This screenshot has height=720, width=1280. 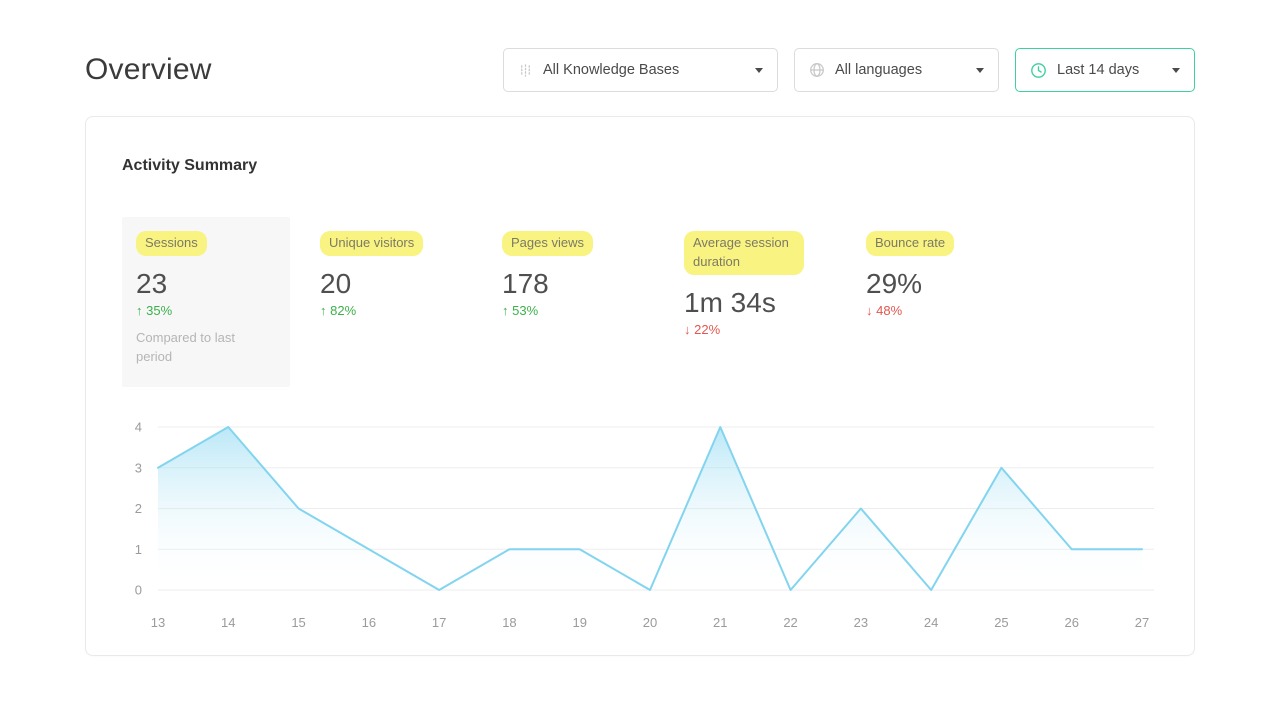 I want to click on knowledge-base-icon, so click(x=525, y=70).